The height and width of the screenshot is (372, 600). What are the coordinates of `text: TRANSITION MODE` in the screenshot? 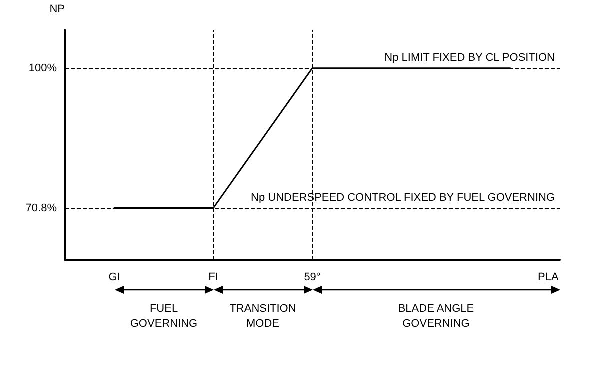 It's located at (263, 317).